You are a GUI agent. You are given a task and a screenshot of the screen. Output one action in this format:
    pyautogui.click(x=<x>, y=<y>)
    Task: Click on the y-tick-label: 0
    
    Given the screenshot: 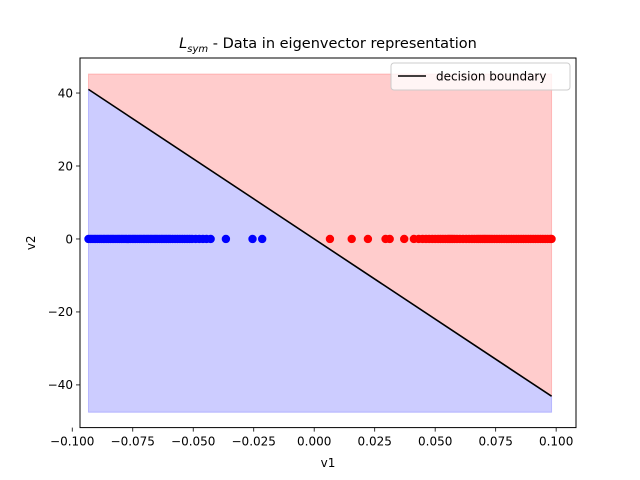 What is the action you would take?
    pyautogui.click(x=69, y=239)
    